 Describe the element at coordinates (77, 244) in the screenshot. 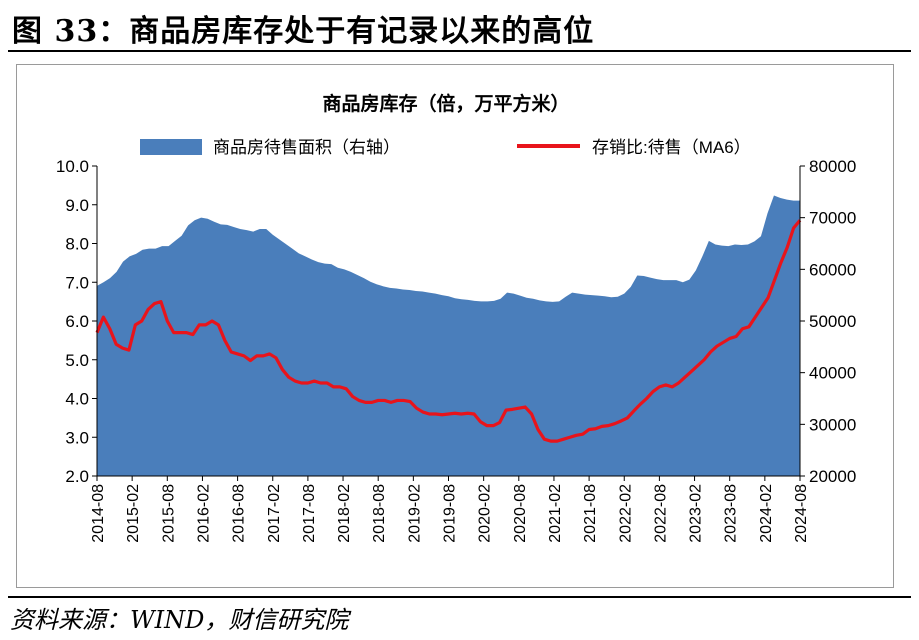

I see `y-left-tick-label: 8.0` at that location.